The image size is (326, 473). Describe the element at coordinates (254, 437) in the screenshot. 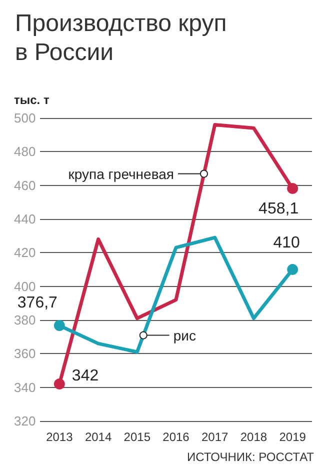

I see `x-tick-label: 2018` at that location.